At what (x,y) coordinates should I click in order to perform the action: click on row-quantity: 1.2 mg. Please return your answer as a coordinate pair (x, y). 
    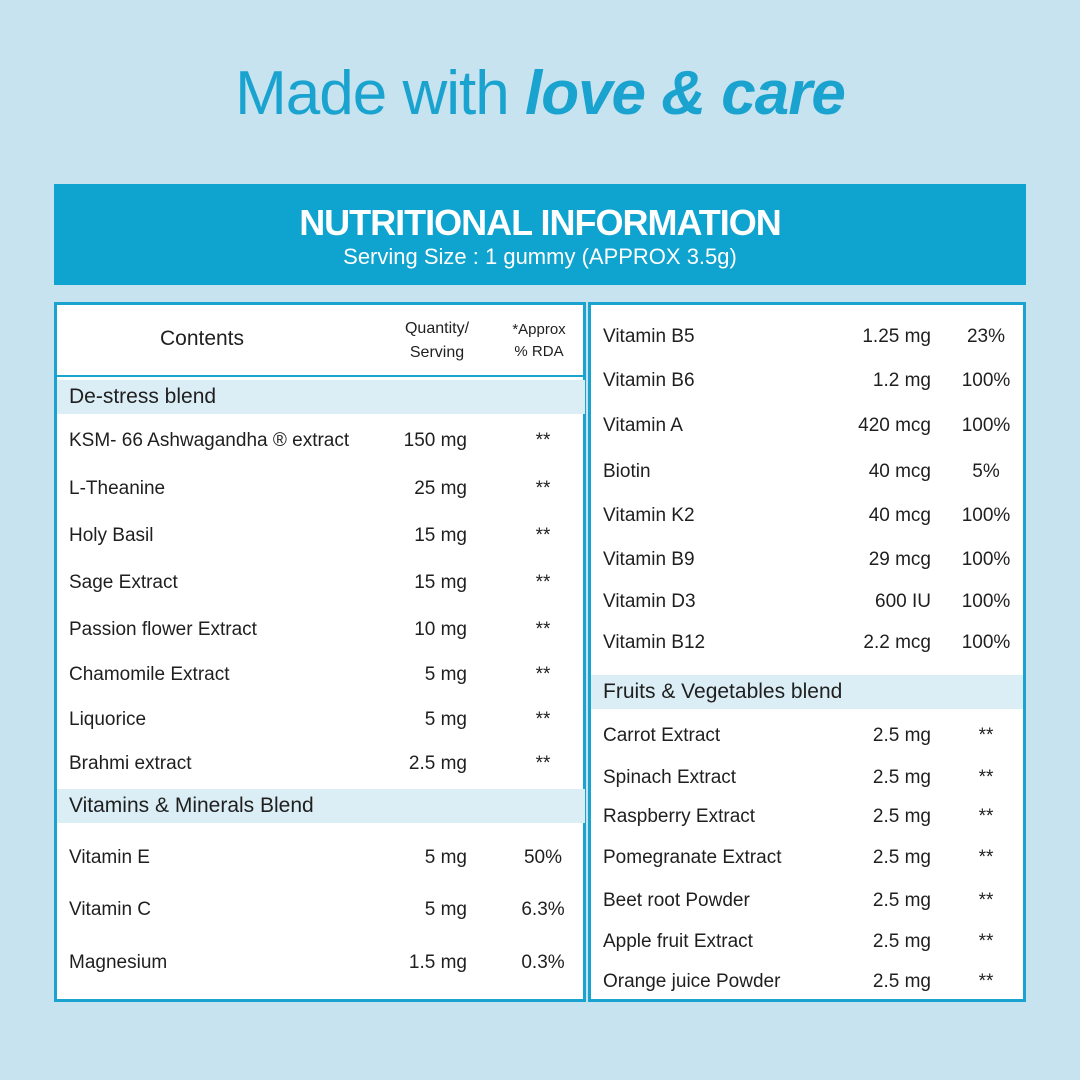
    Looking at the image, I should click on (901, 380).